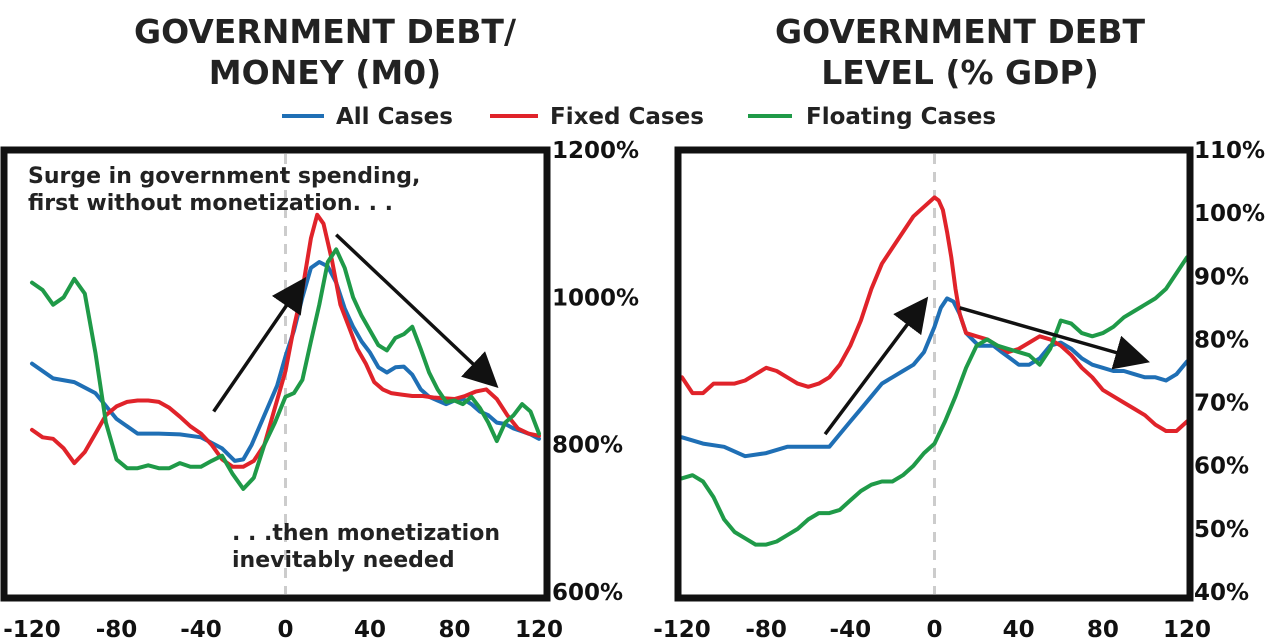  Describe the element at coordinates (285, 630) in the screenshot. I see `left-x-tick-label: 0` at that location.